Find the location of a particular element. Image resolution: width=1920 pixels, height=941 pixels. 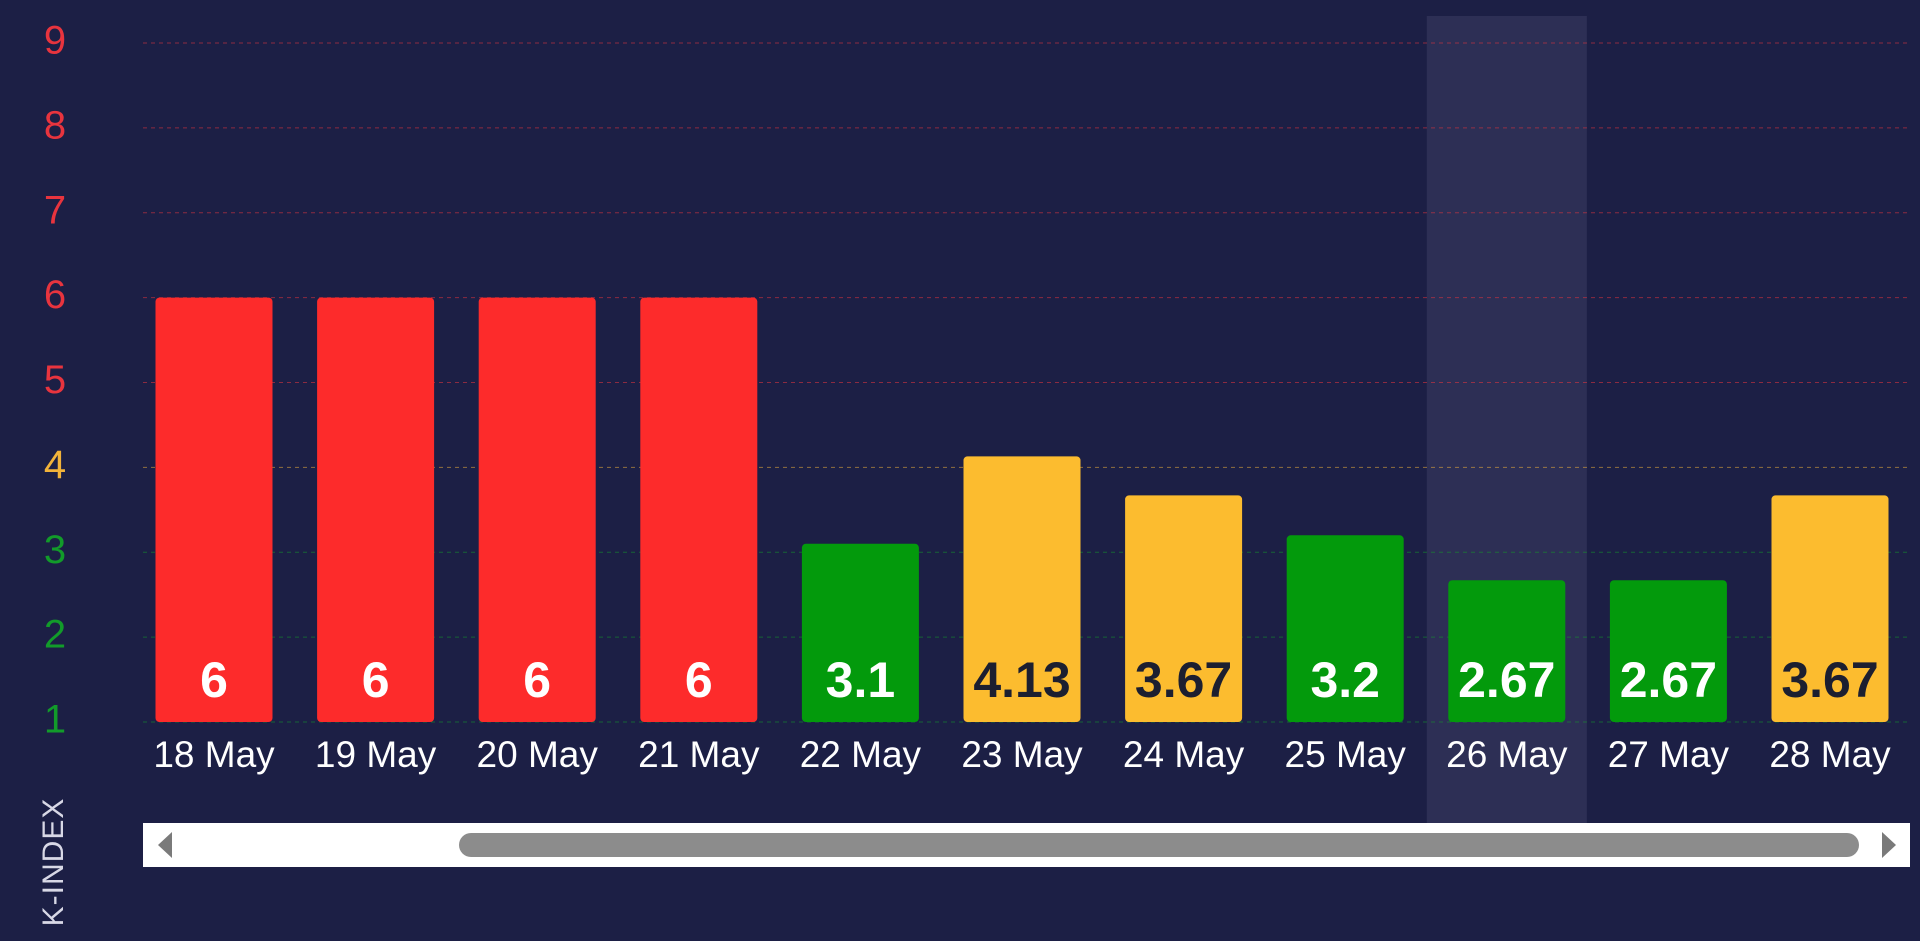

value-label: 3.1 is located at coordinates (861, 680).